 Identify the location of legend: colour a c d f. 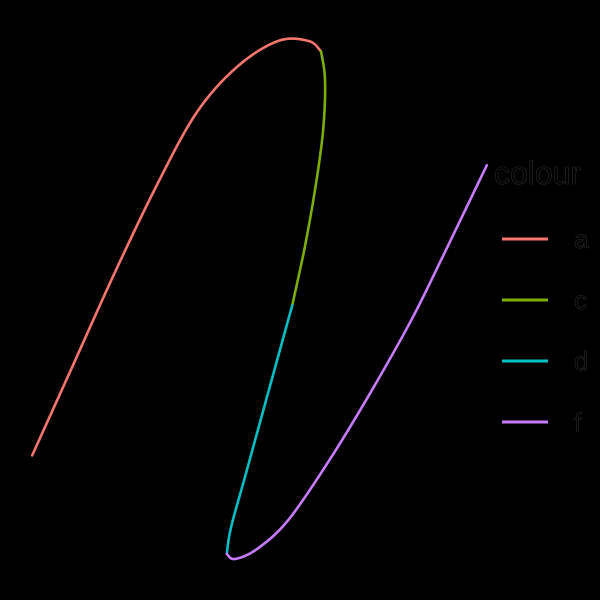
(541, 296).